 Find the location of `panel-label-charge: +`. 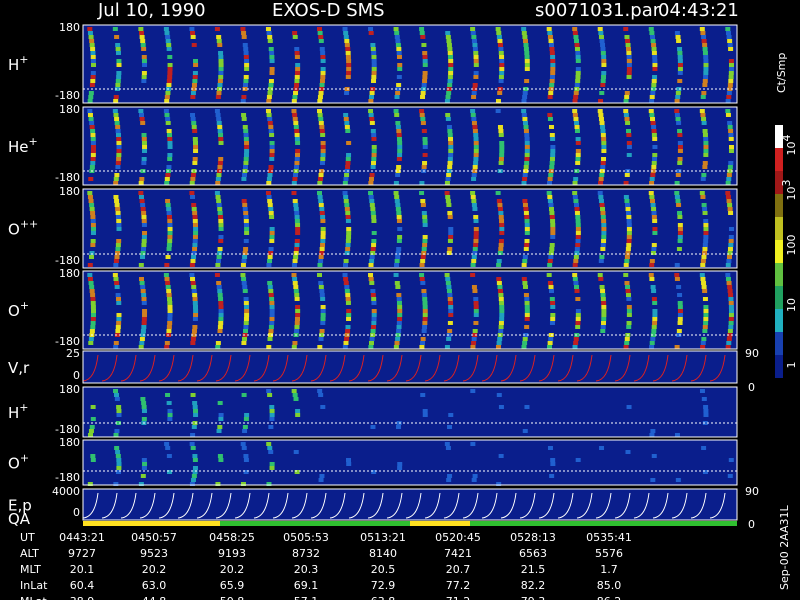

panel-label-charge: + is located at coordinates (33, 141).